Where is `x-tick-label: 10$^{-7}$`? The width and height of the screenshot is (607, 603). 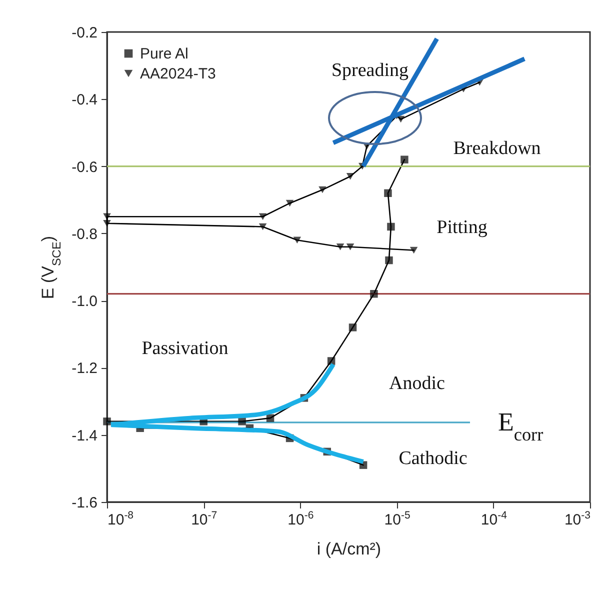
x-tick-label: 10$^{-7}$ is located at coordinates (204, 519).